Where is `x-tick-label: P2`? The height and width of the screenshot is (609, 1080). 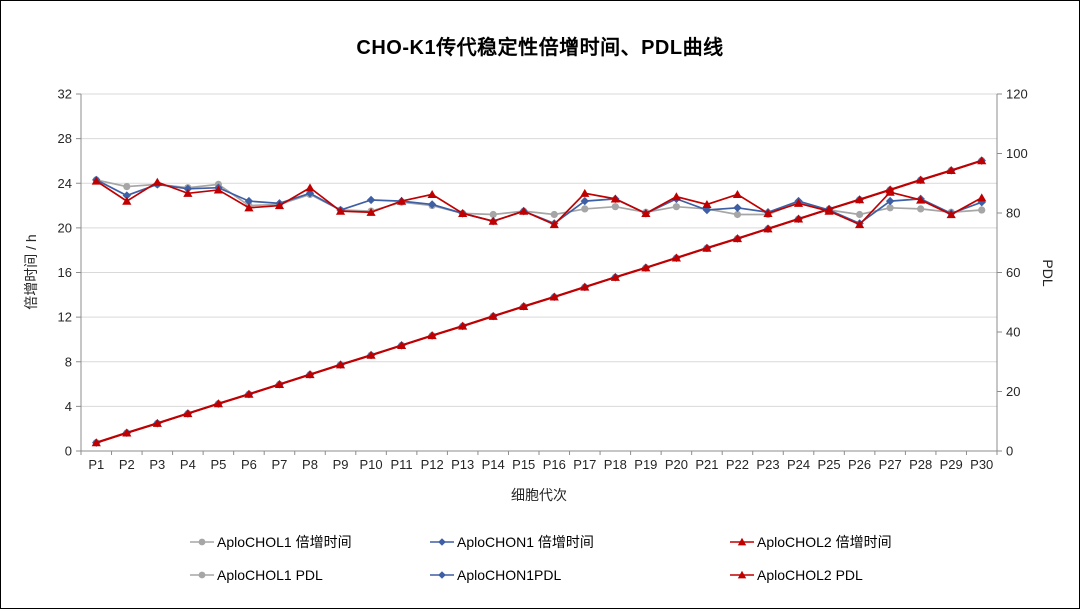
x-tick-label: P2 is located at coordinates (127, 464).